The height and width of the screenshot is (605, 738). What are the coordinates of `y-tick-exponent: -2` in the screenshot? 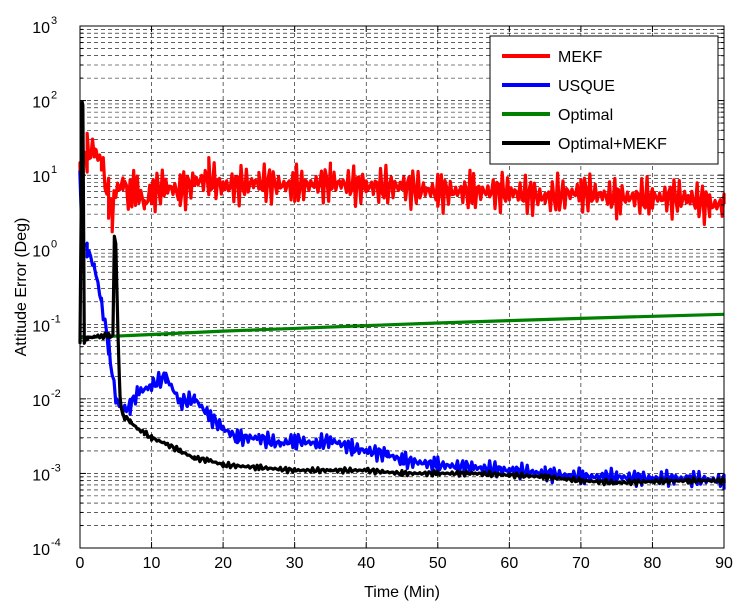 It's located at (56, 394).